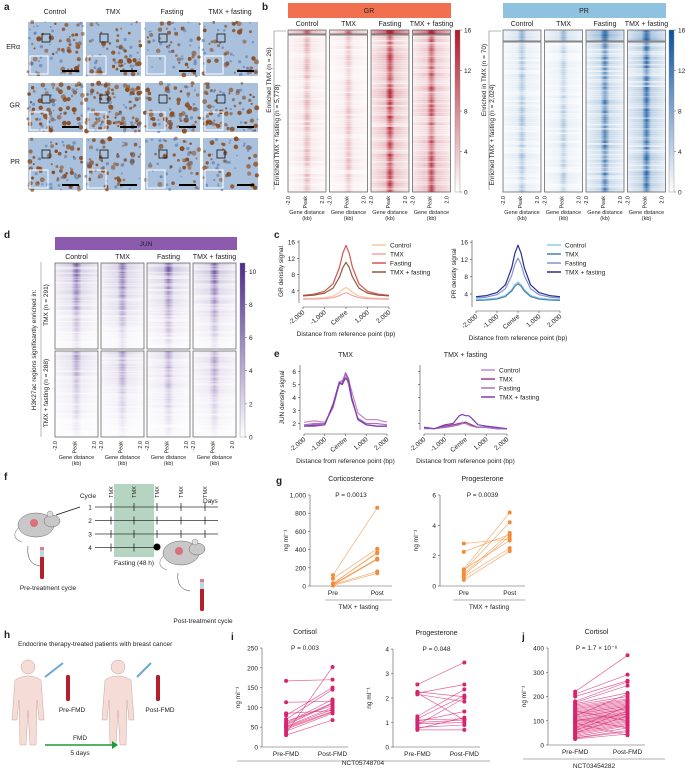  What do you see at coordinates (563, 117) in the screenshot?
I see `heatmap-pr-bottom` at bounding box center [563, 117].